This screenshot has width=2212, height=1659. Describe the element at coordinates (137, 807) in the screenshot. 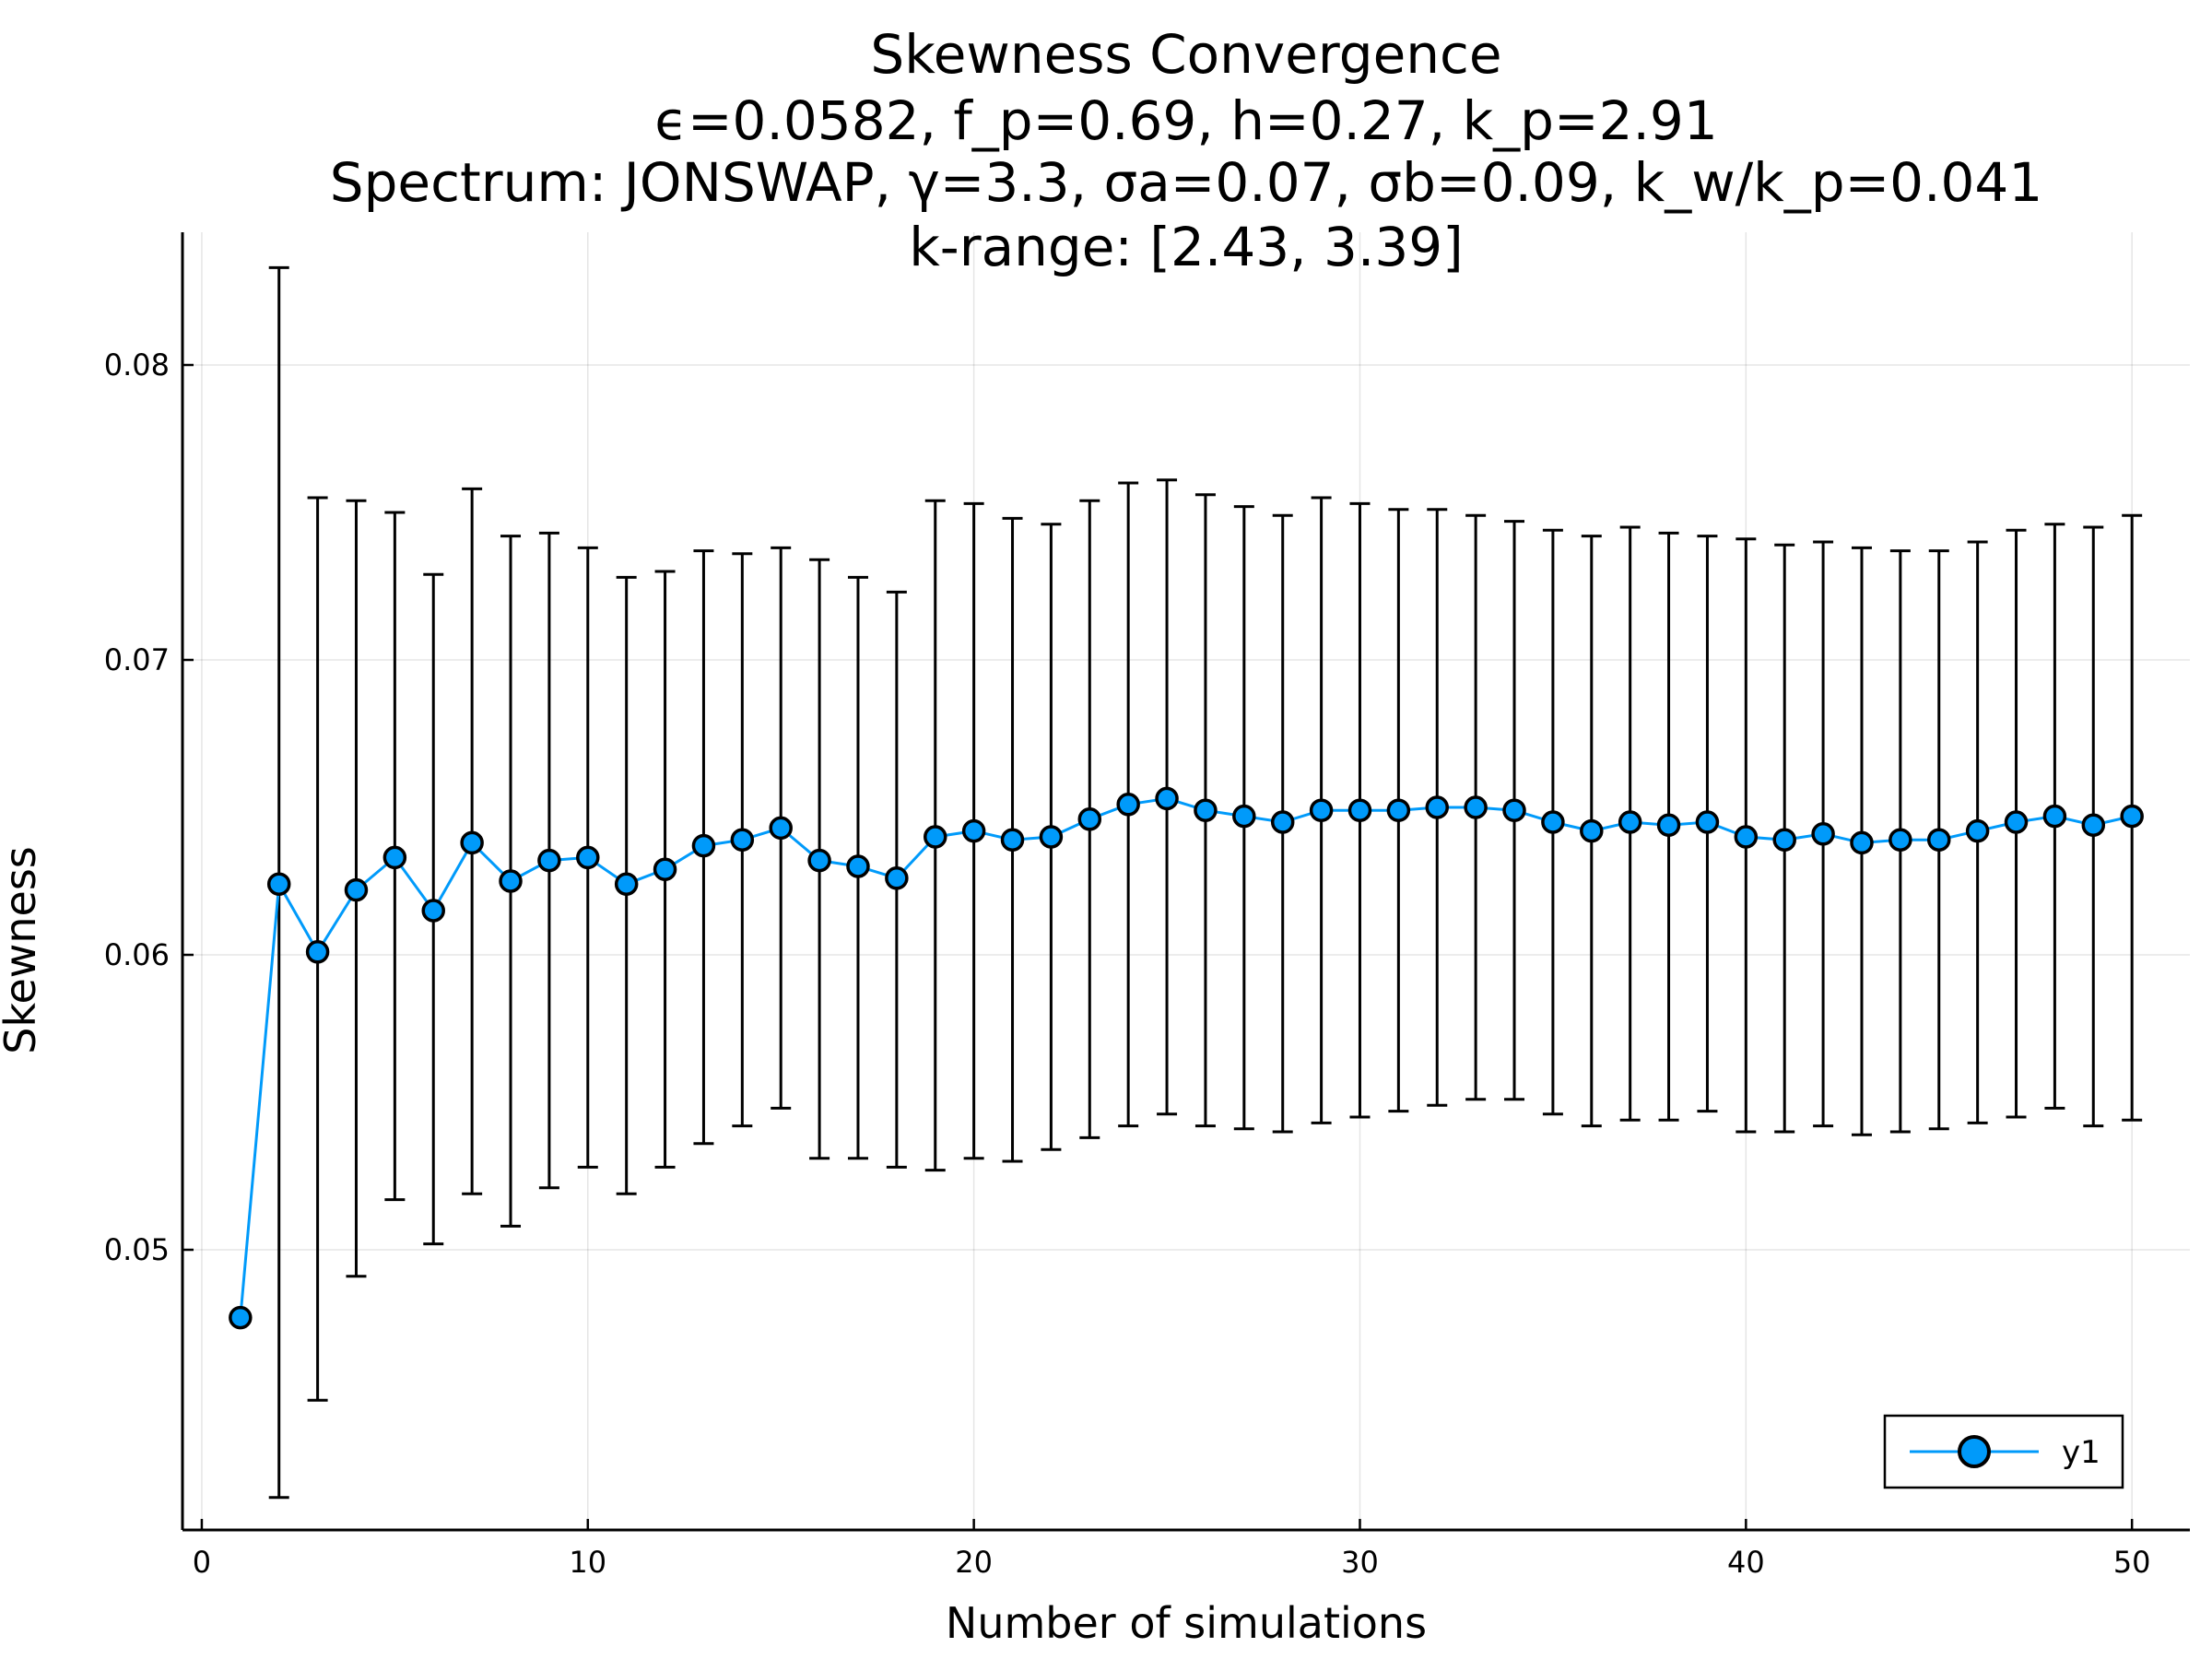

I see `y-tick-labels: 0.05 0.06 0.07 0.08` at that location.